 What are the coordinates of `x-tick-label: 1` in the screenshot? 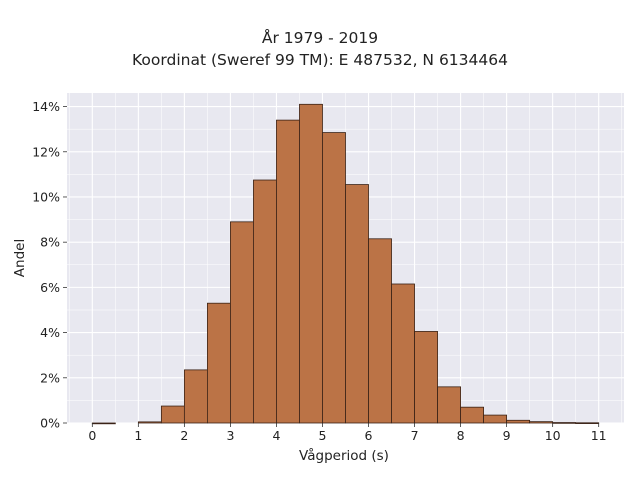 It's located at (138, 435).